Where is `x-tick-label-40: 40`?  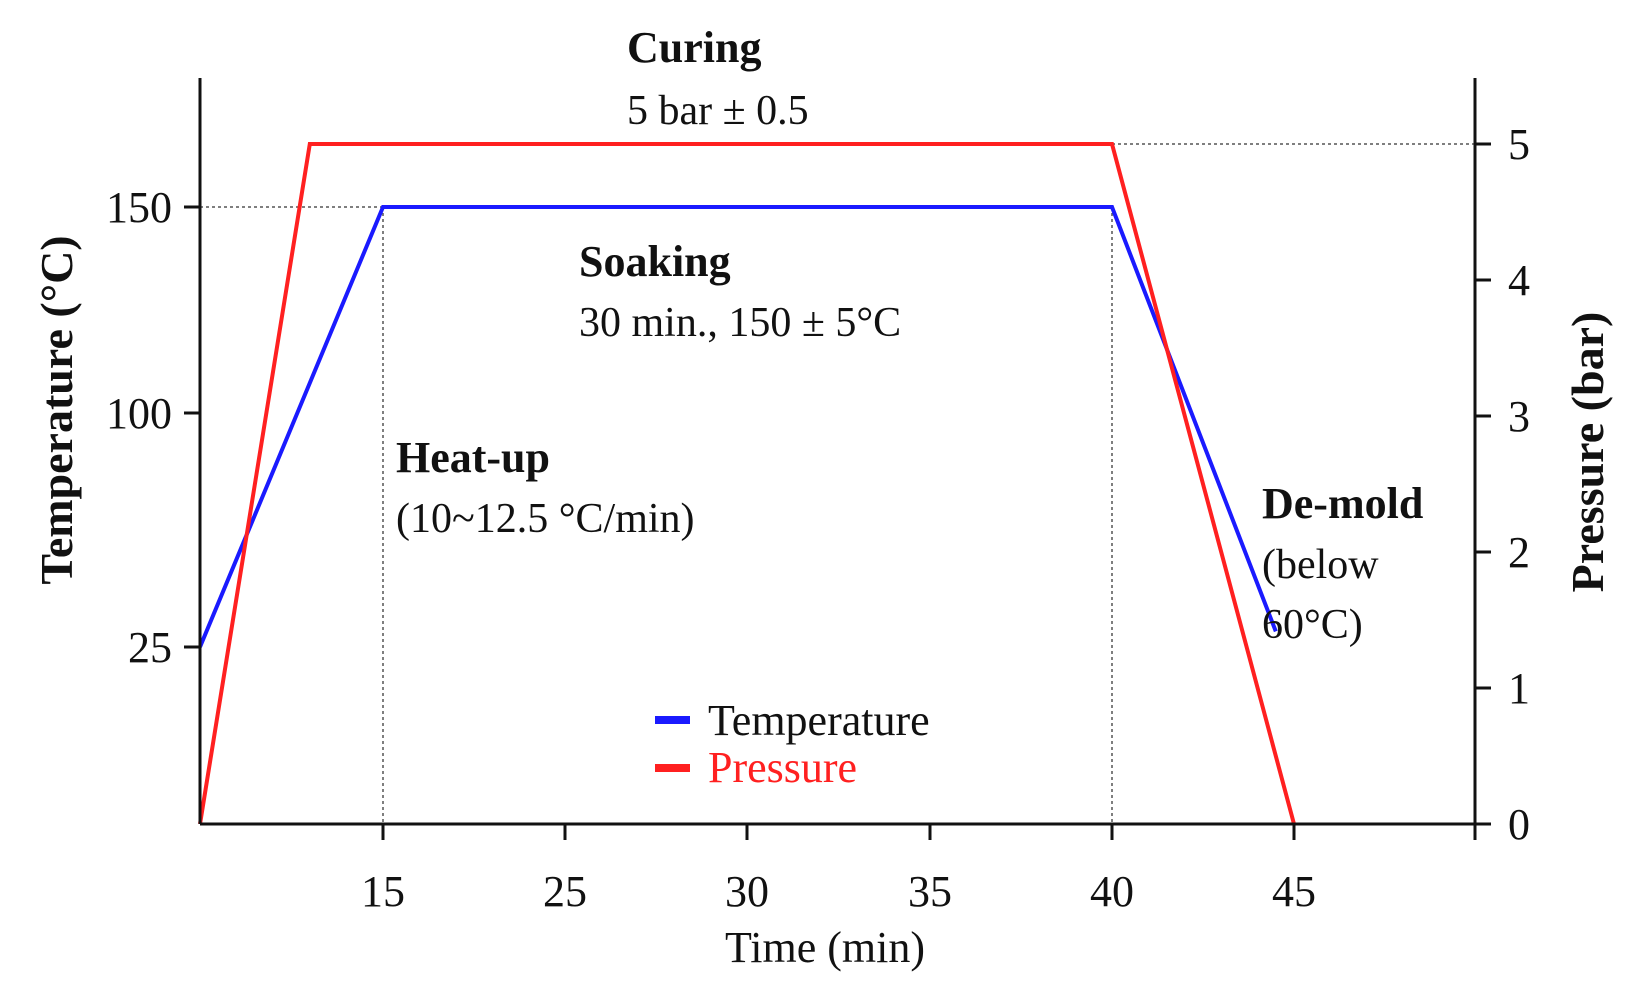 x-tick-label-40: 40 is located at coordinates (1112, 891).